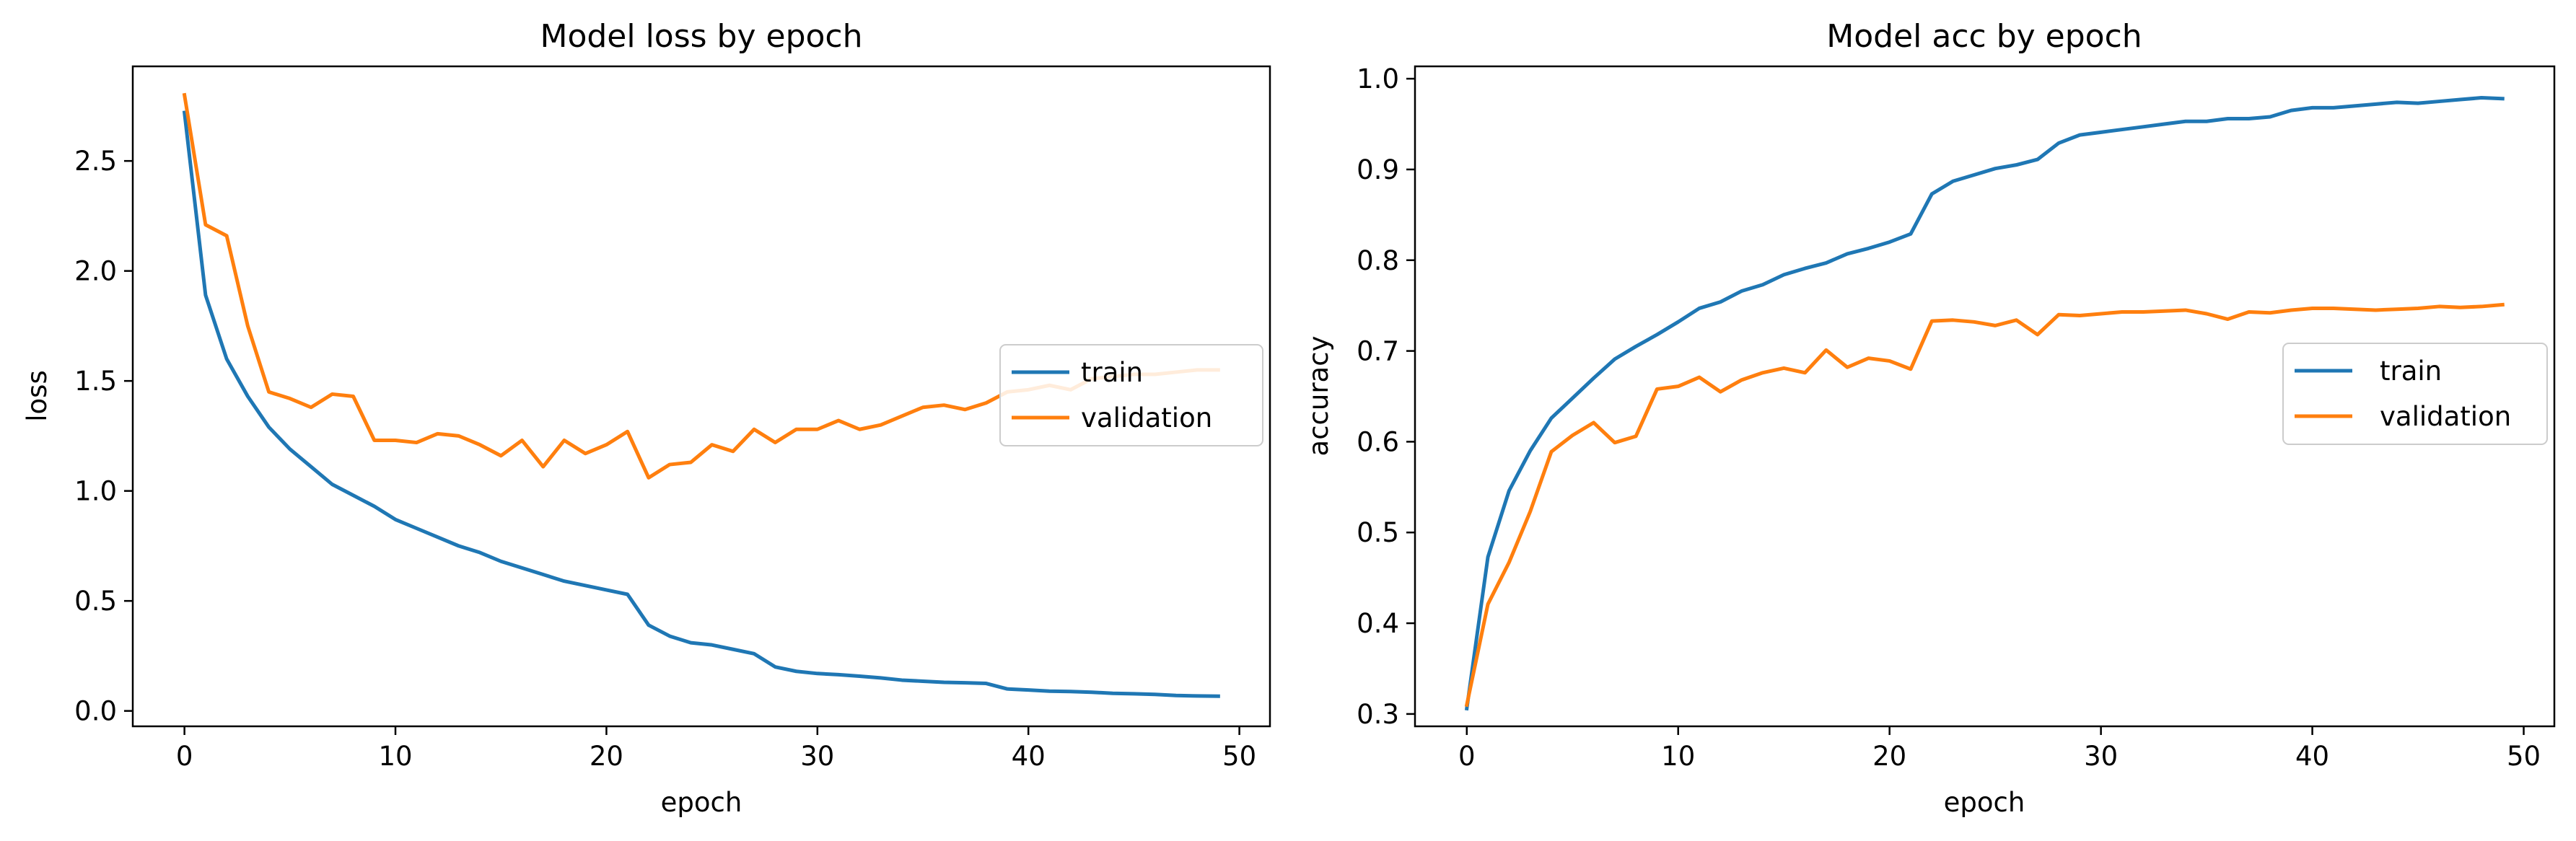 This screenshot has height=841, width=2576. Describe the element at coordinates (95, 491) in the screenshot. I see `loss-y-tick-label: 1.0` at that location.